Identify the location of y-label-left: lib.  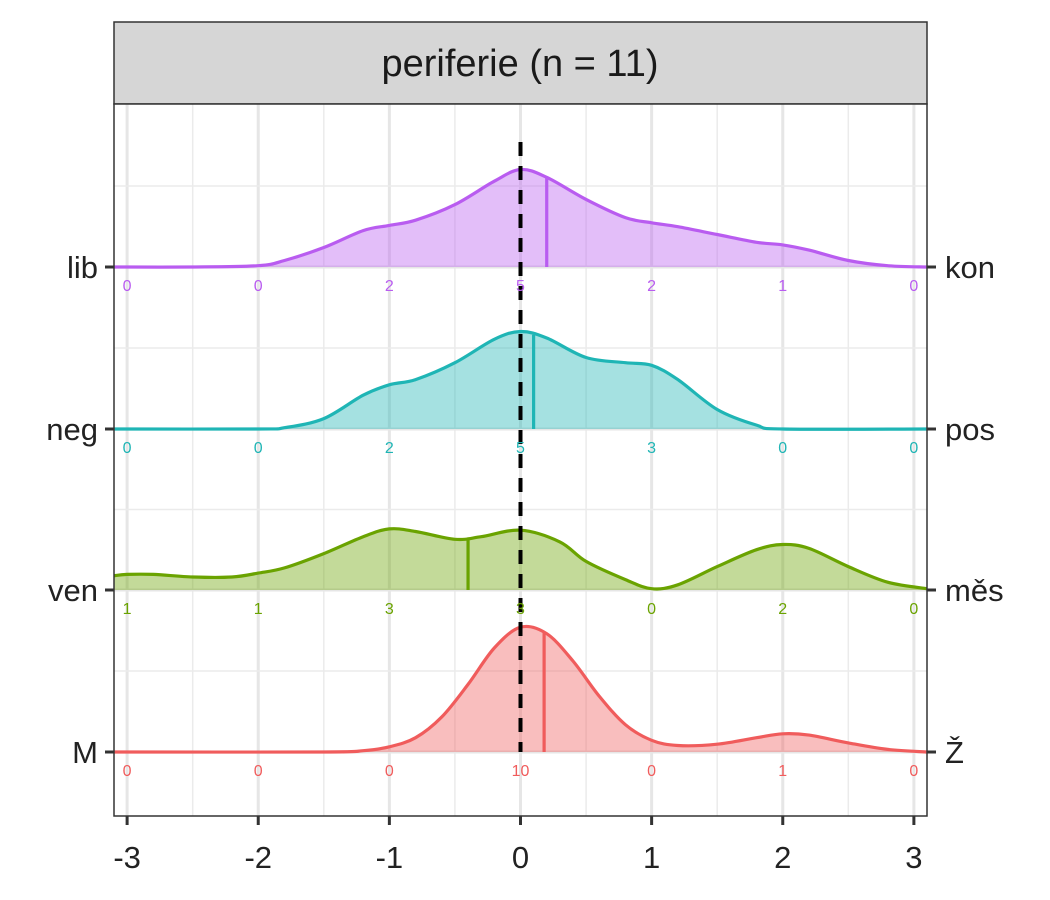
(82, 267).